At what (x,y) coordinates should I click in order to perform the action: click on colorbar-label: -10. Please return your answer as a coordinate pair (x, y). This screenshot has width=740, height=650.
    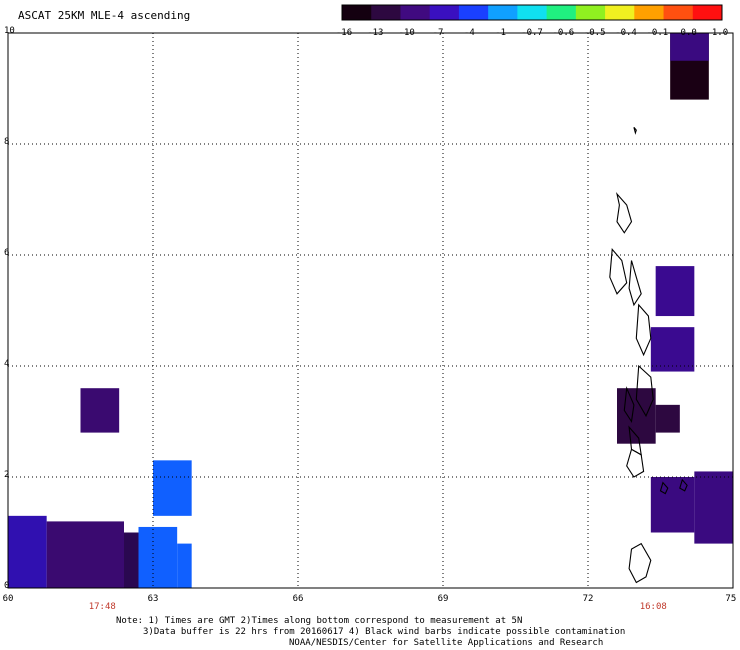
    Looking at the image, I should click on (406, 33).